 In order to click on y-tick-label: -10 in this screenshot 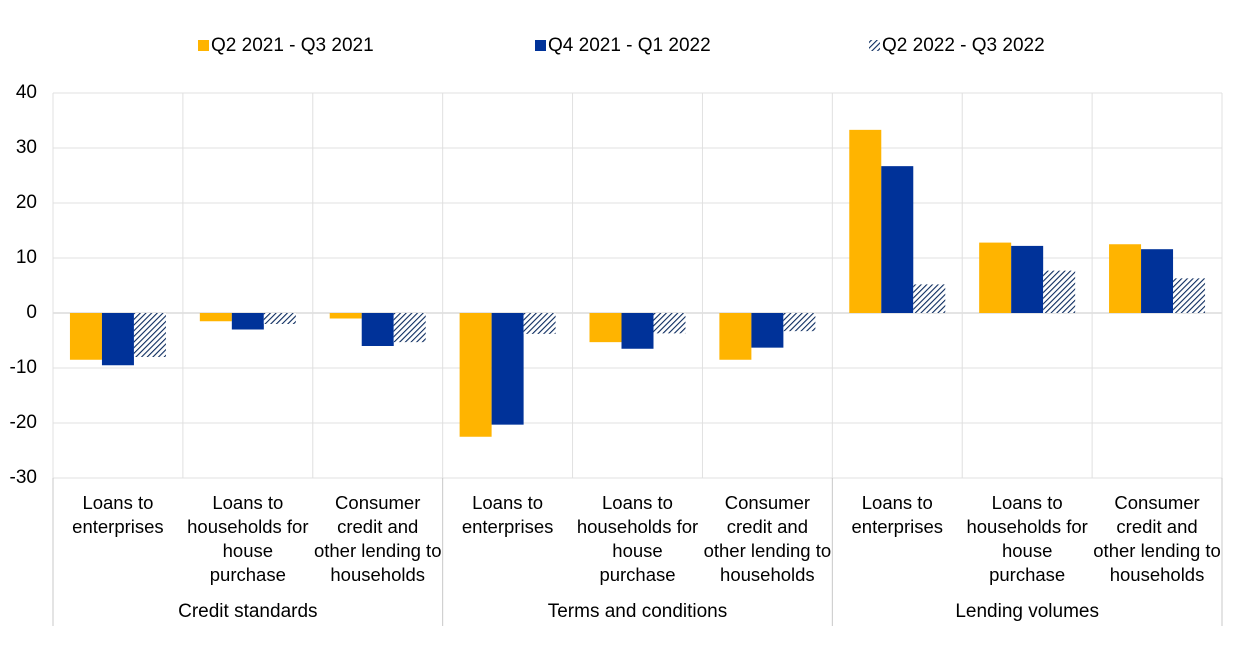, I will do `click(23, 367)`.